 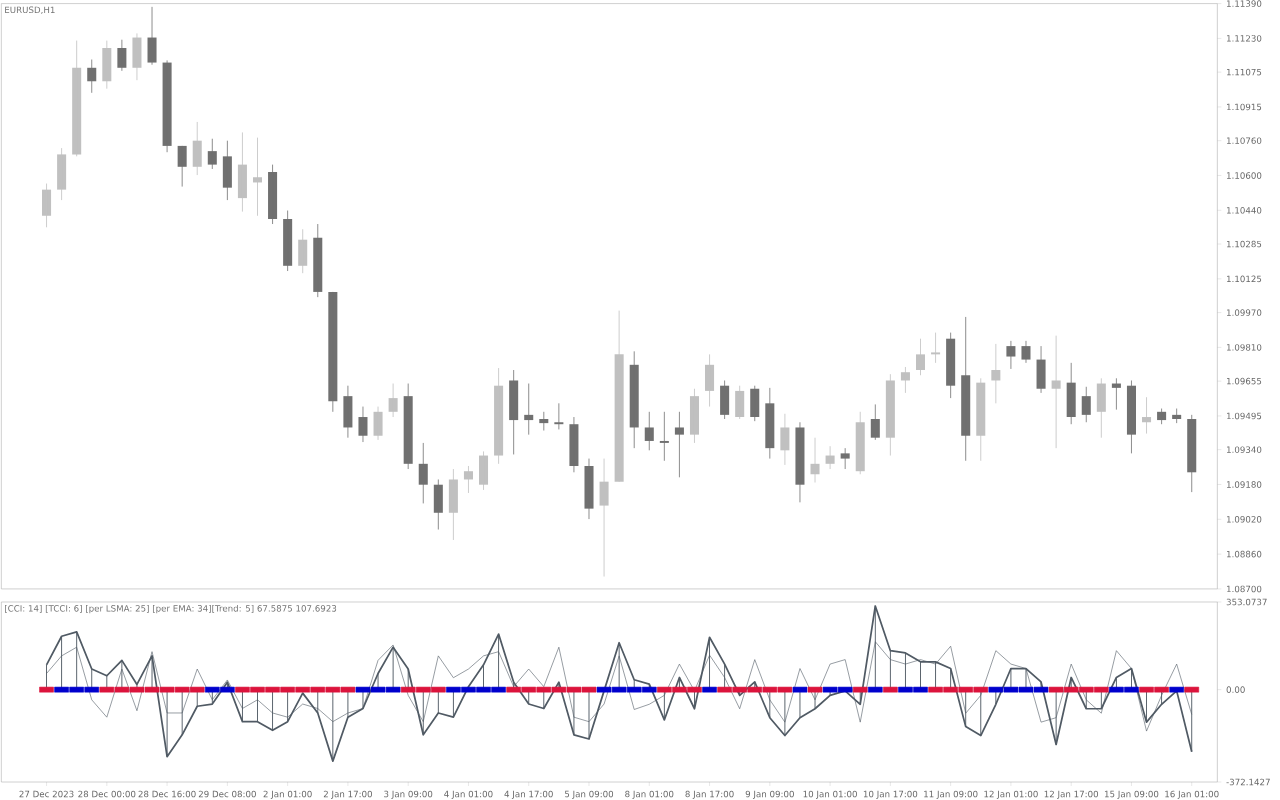 I want to click on x-tick-label: 12 Jan 17:00, so click(x=1071, y=794).